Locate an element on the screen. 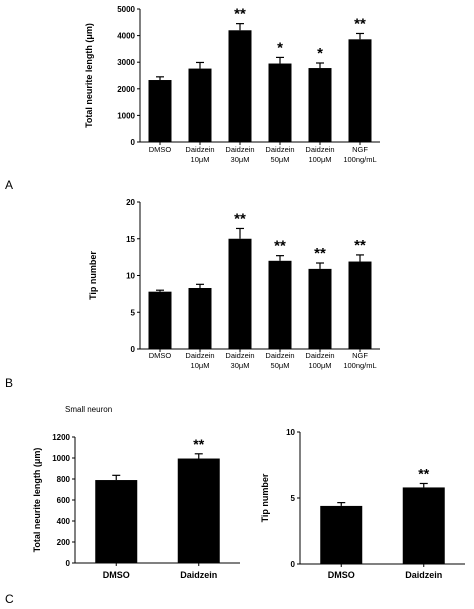 This screenshot has height=609, width=474. panel-c-subtitle: Small neuron is located at coordinates (88, 409).